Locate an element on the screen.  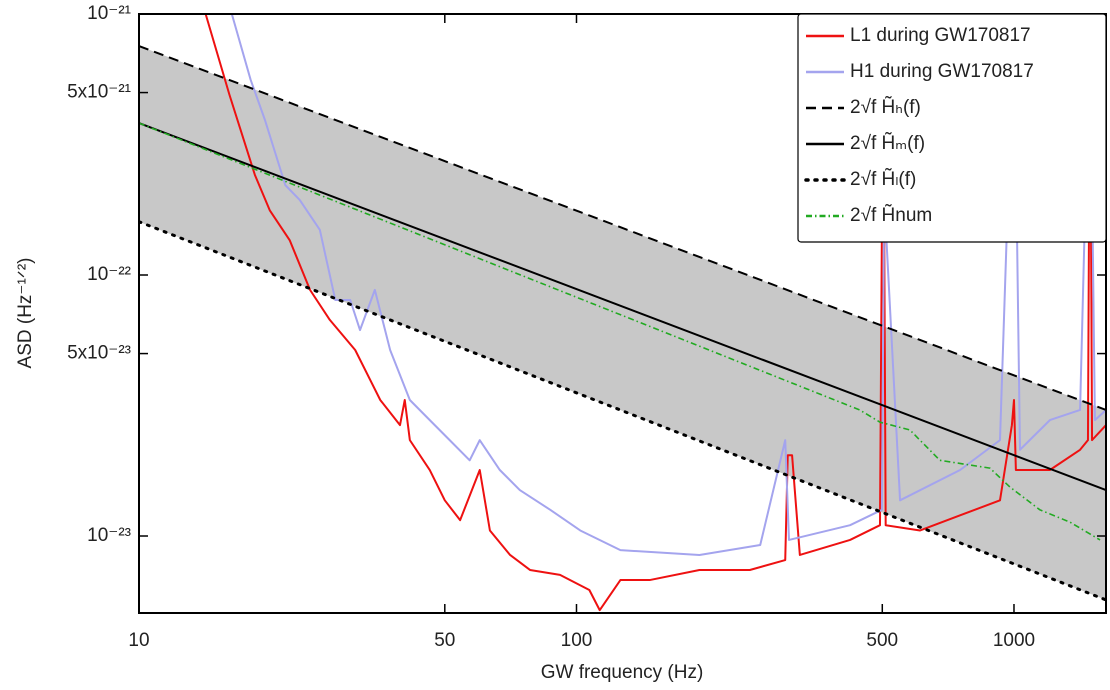
y-tick-label: 10⁻²¹ is located at coordinates (109, 13).